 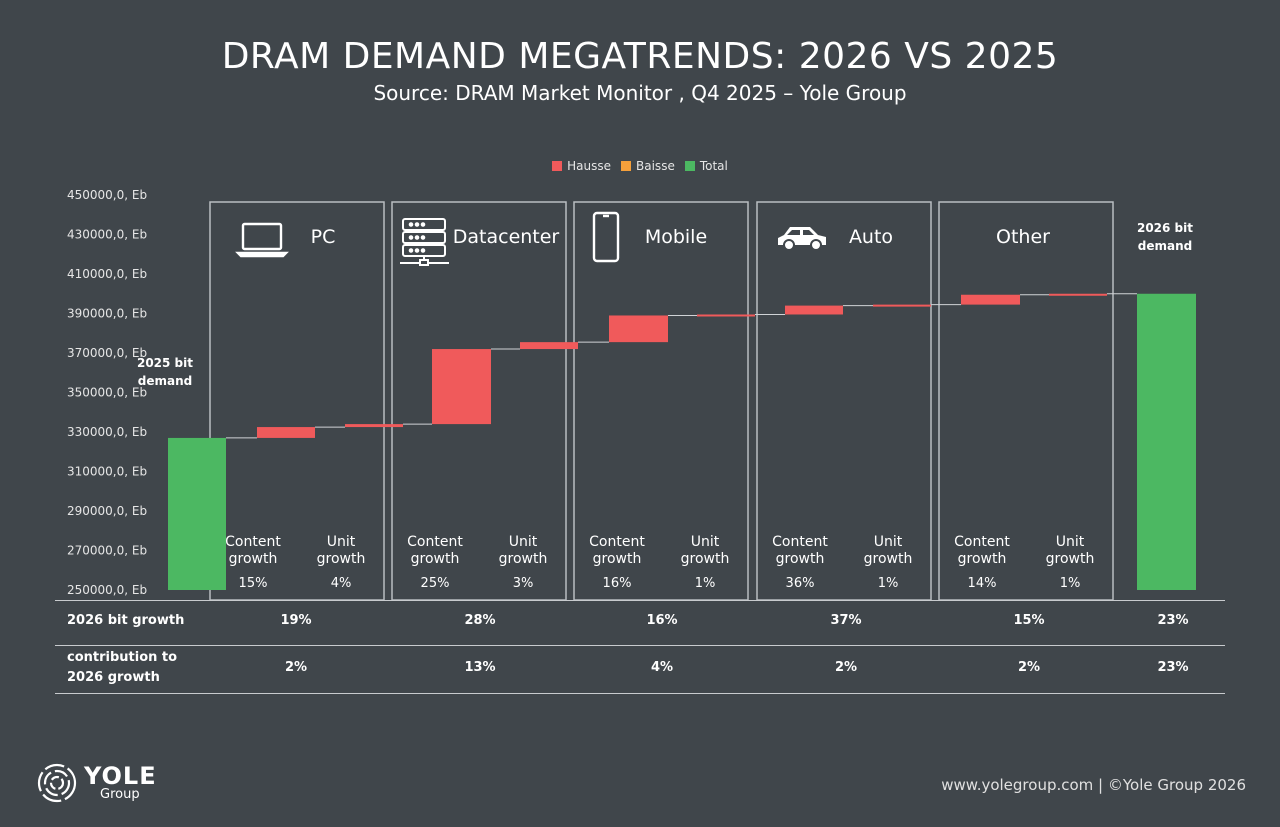 I want to click on contribution-cell: 13%, so click(x=480, y=667).